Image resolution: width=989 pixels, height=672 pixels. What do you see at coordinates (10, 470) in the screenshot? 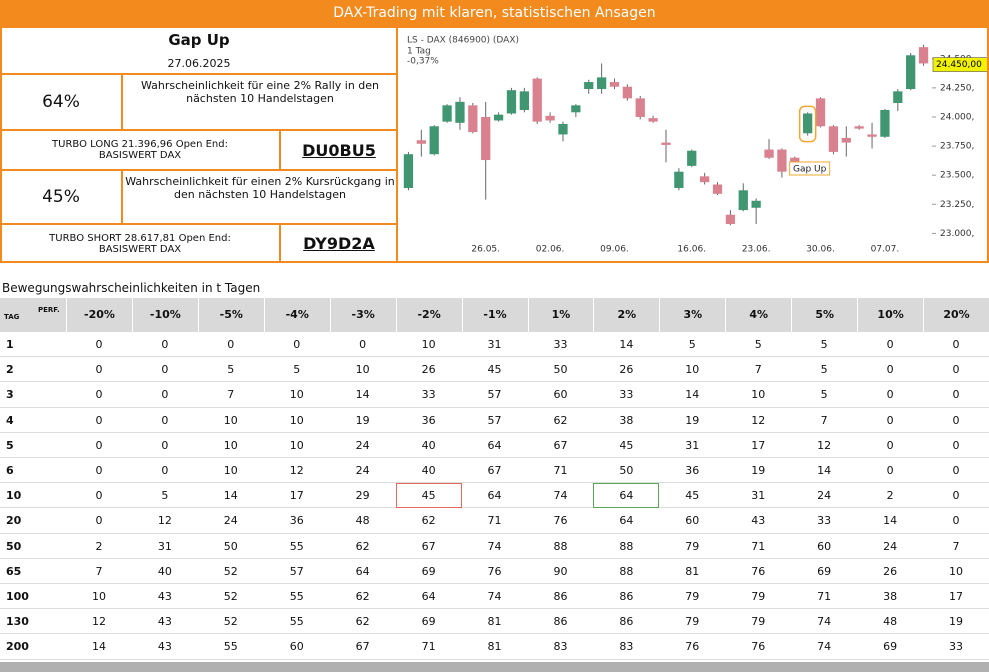
I see `row-tag: 6` at bounding box center [10, 470].